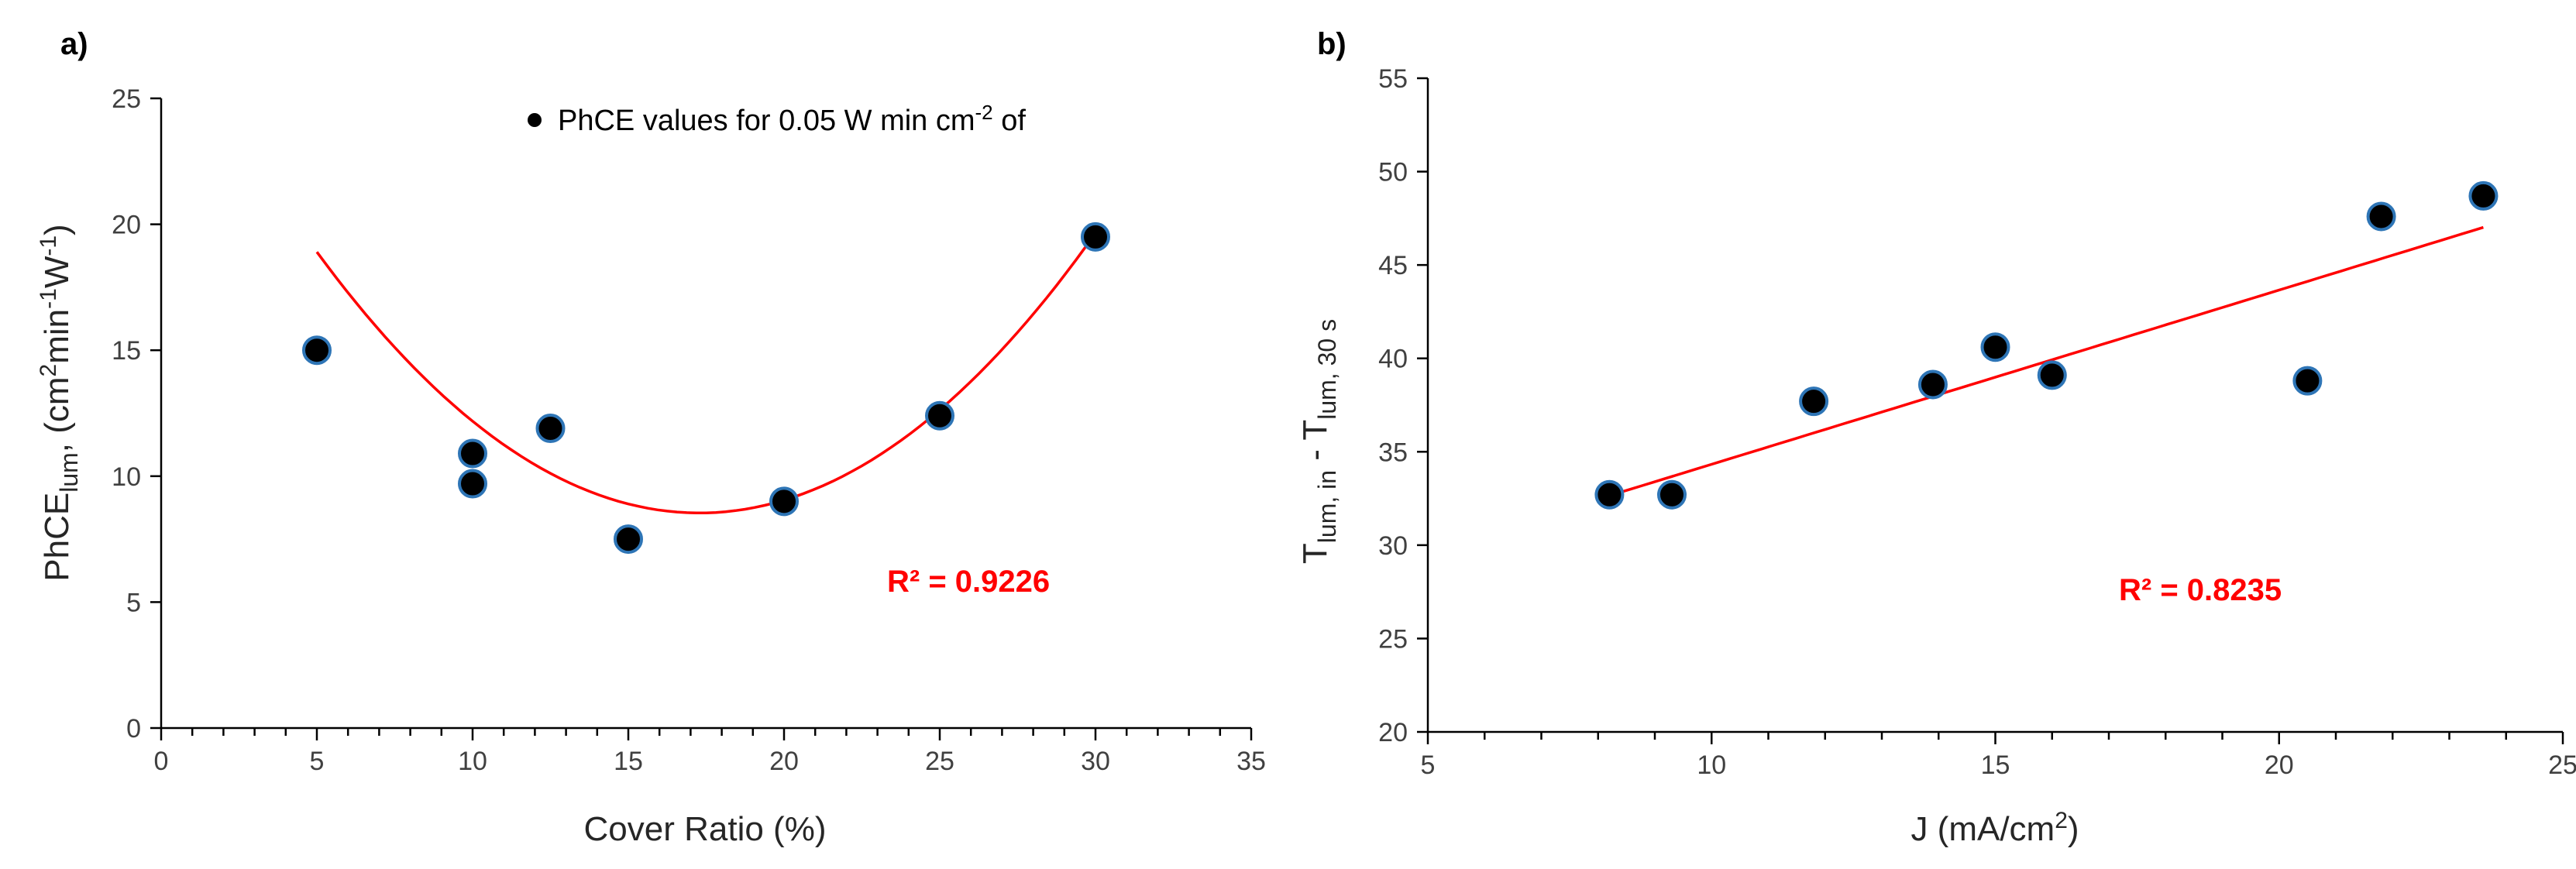 The image size is (2576, 869). Describe the element at coordinates (705, 829) in the screenshot. I see `chart-a-x-axis-label: Cover Ratio (%)` at that location.